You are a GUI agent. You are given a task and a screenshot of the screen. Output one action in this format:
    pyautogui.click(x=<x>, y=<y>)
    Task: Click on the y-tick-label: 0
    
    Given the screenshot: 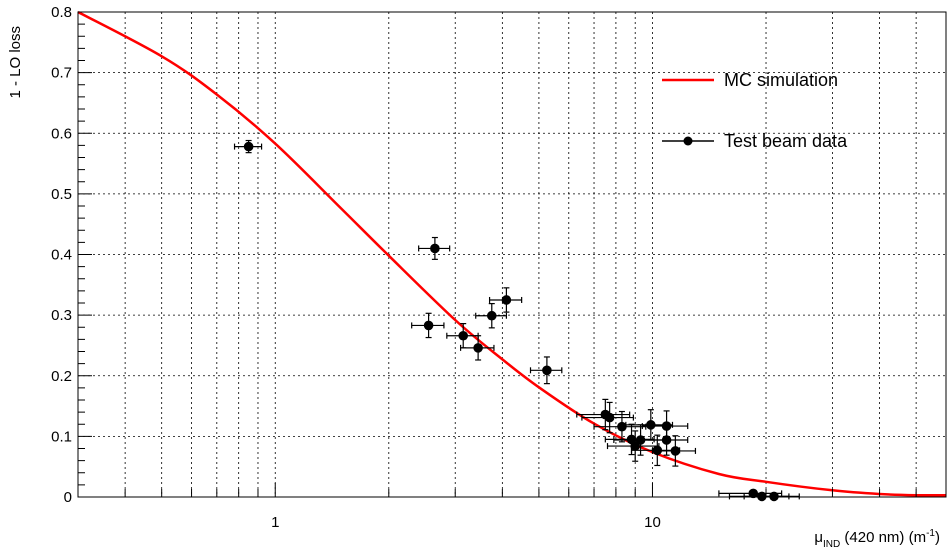 What is the action you would take?
    pyautogui.click(x=68, y=497)
    